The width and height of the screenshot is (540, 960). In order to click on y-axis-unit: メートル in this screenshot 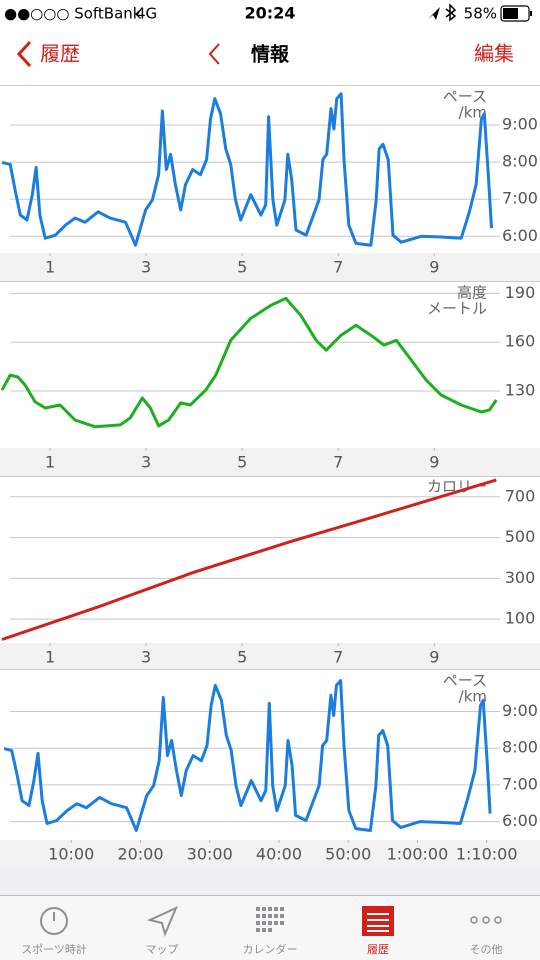, I will do `click(457, 309)`.